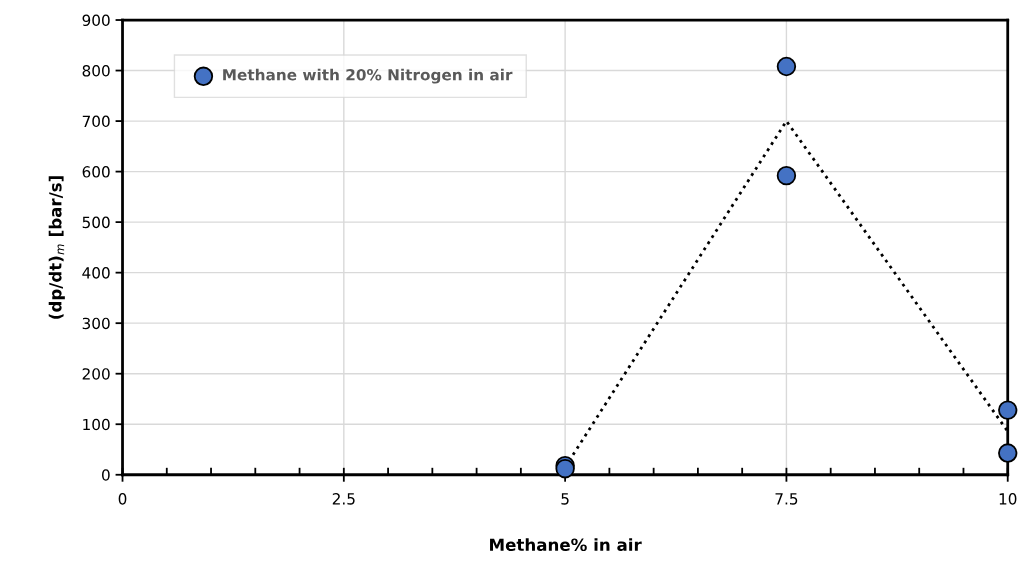 The width and height of the screenshot is (1021, 572). What do you see at coordinates (96, 374) in the screenshot?
I see `y-tick-label: 200` at bounding box center [96, 374].